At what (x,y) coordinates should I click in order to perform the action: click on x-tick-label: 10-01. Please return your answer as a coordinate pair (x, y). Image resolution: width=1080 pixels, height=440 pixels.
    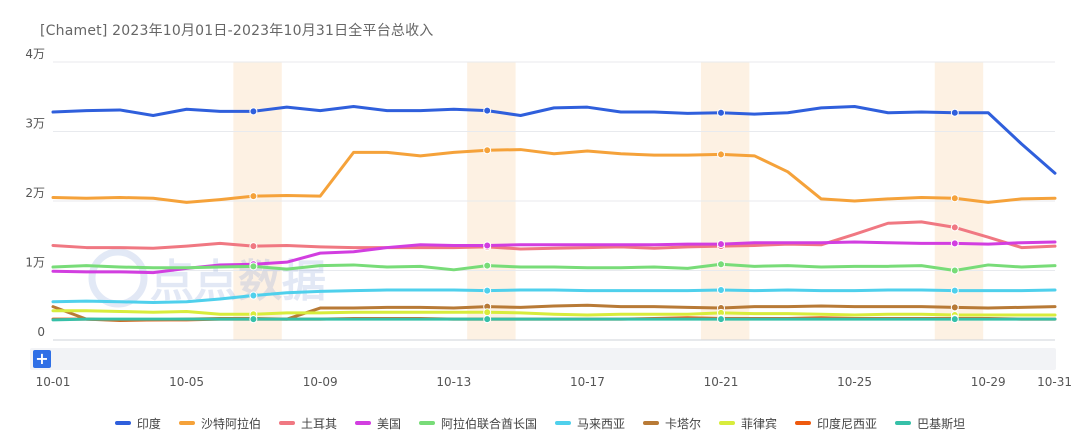
    Looking at the image, I should click on (53, 382).